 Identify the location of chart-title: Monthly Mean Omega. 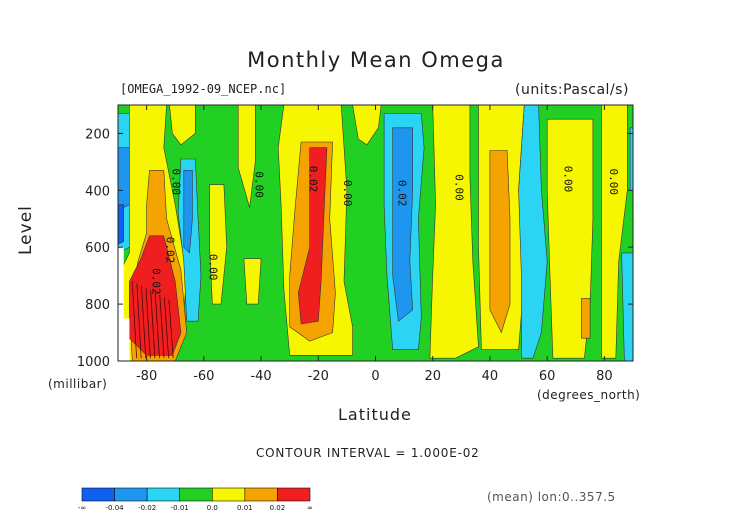
(376, 60).